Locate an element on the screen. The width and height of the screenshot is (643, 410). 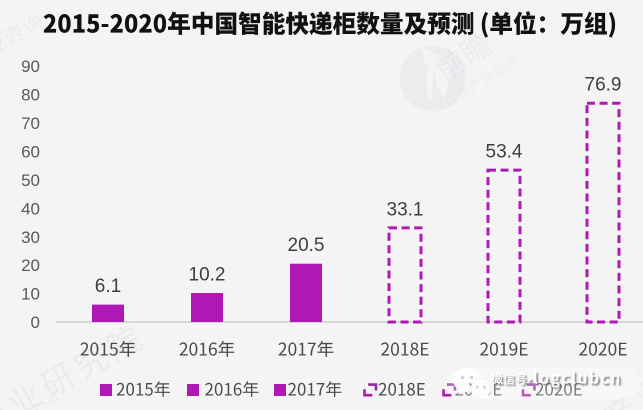
svg-text: 0 is located at coordinates (35, 322).